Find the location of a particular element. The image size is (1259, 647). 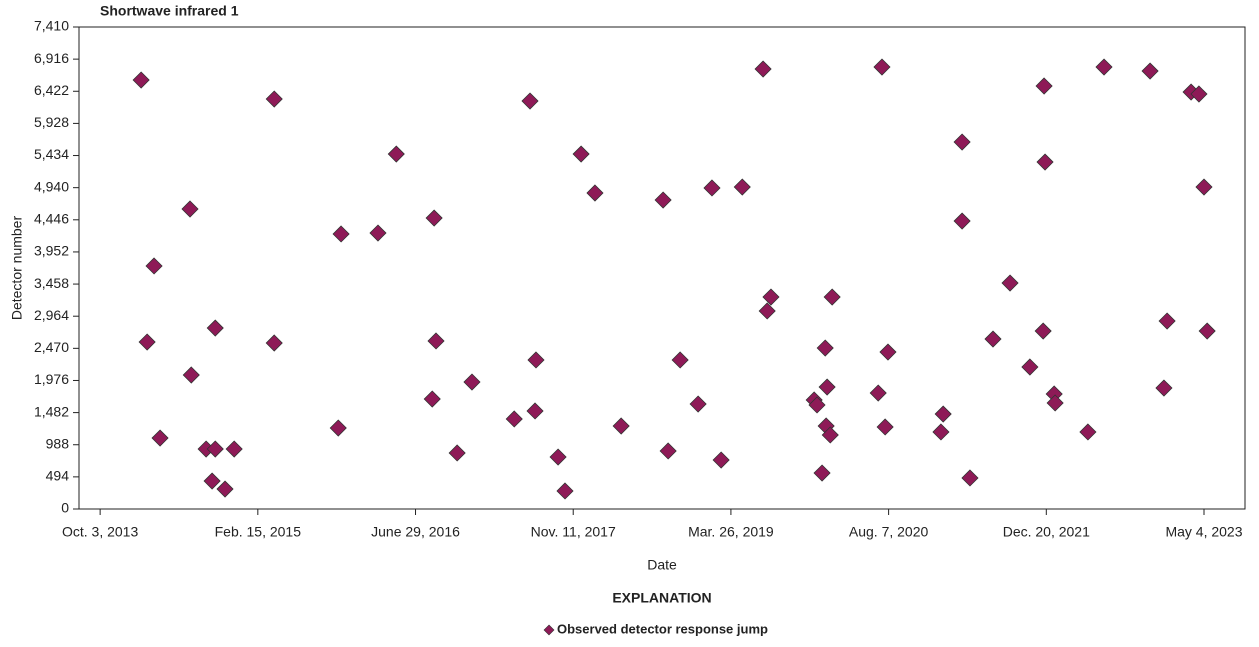

y-tick-label: 5,928 is located at coordinates (51, 122).